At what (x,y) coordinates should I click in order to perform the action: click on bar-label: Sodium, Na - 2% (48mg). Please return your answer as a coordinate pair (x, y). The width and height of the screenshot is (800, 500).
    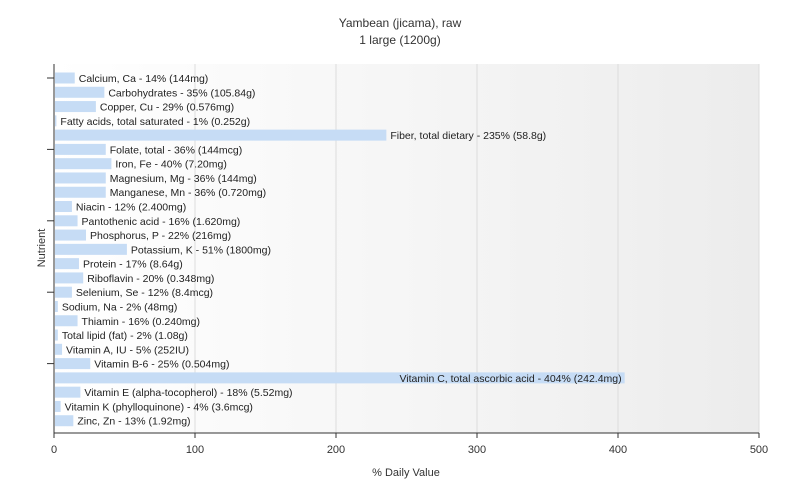
    Looking at the image, I should click on (120, 307).